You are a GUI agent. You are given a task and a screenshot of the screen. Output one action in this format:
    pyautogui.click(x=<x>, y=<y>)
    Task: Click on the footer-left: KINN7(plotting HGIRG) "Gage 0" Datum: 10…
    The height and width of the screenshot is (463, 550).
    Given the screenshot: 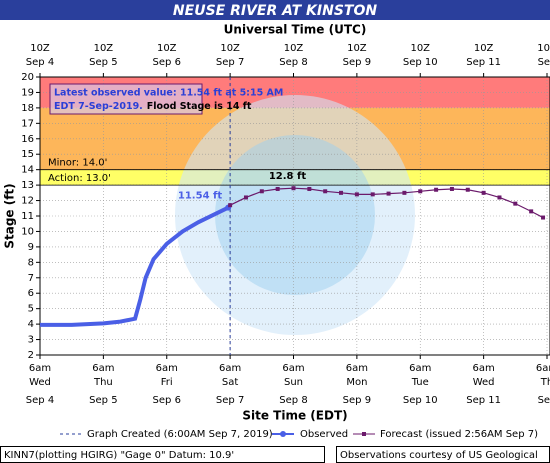 What is the action you would take?
    pyautogui.click(x=119, y=455)
    